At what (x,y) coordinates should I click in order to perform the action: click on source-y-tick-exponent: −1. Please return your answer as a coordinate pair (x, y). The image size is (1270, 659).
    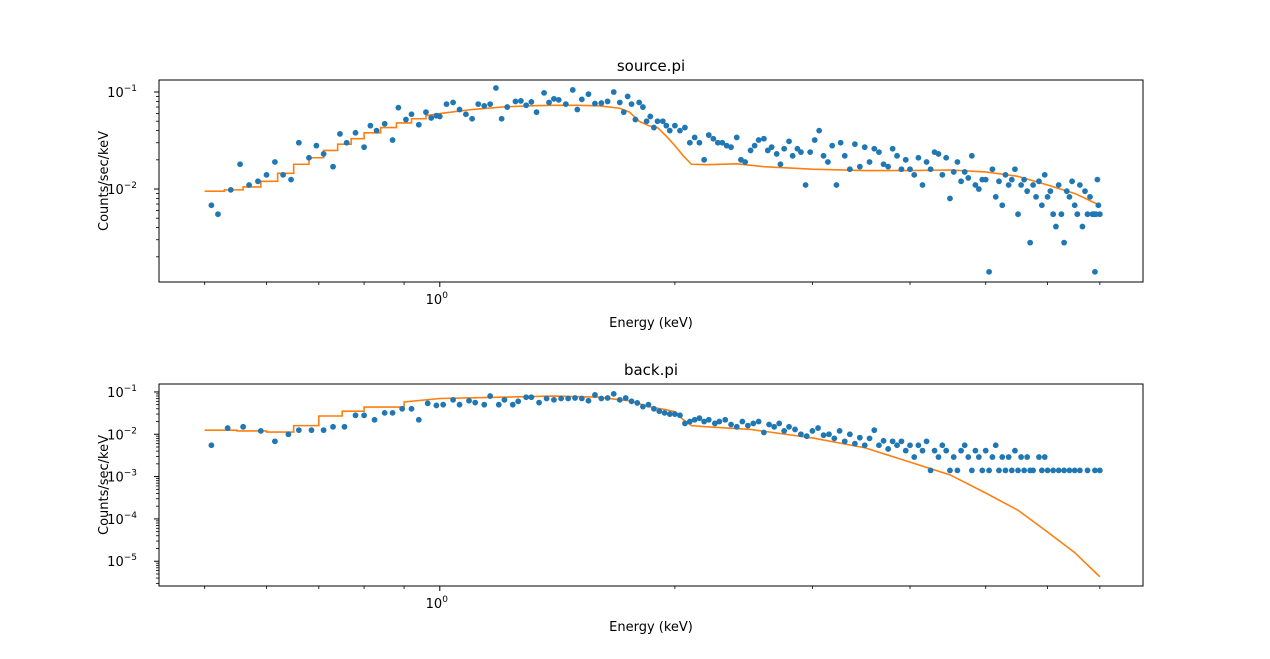
    Looking at the image, I should click on (130, 89).